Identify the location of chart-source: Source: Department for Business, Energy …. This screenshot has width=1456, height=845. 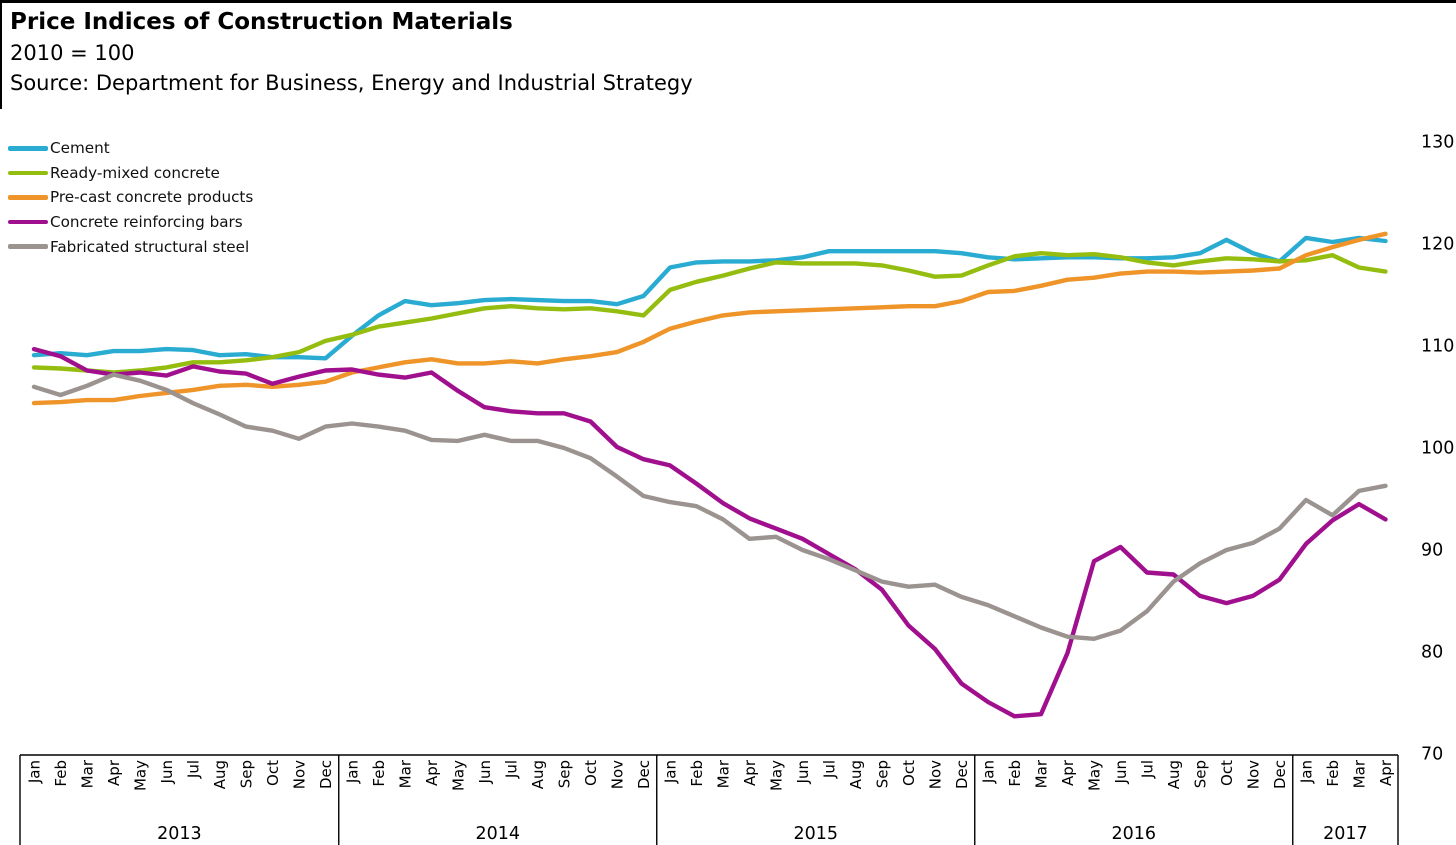
(351, 83).